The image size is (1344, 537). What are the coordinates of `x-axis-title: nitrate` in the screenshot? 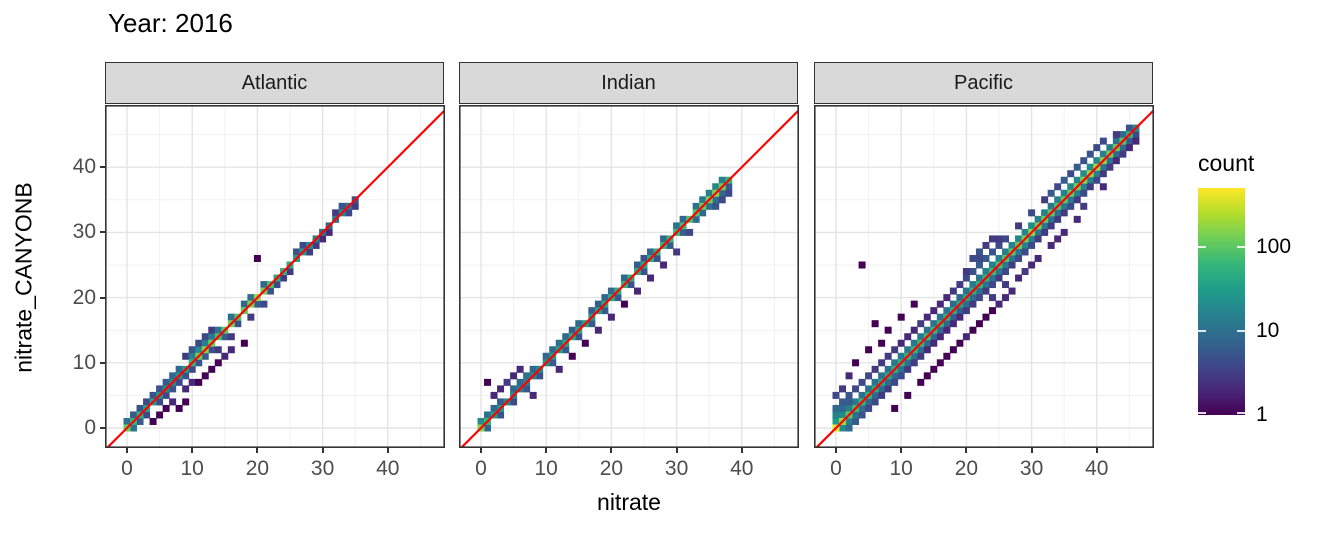 It's located at (629, 502).